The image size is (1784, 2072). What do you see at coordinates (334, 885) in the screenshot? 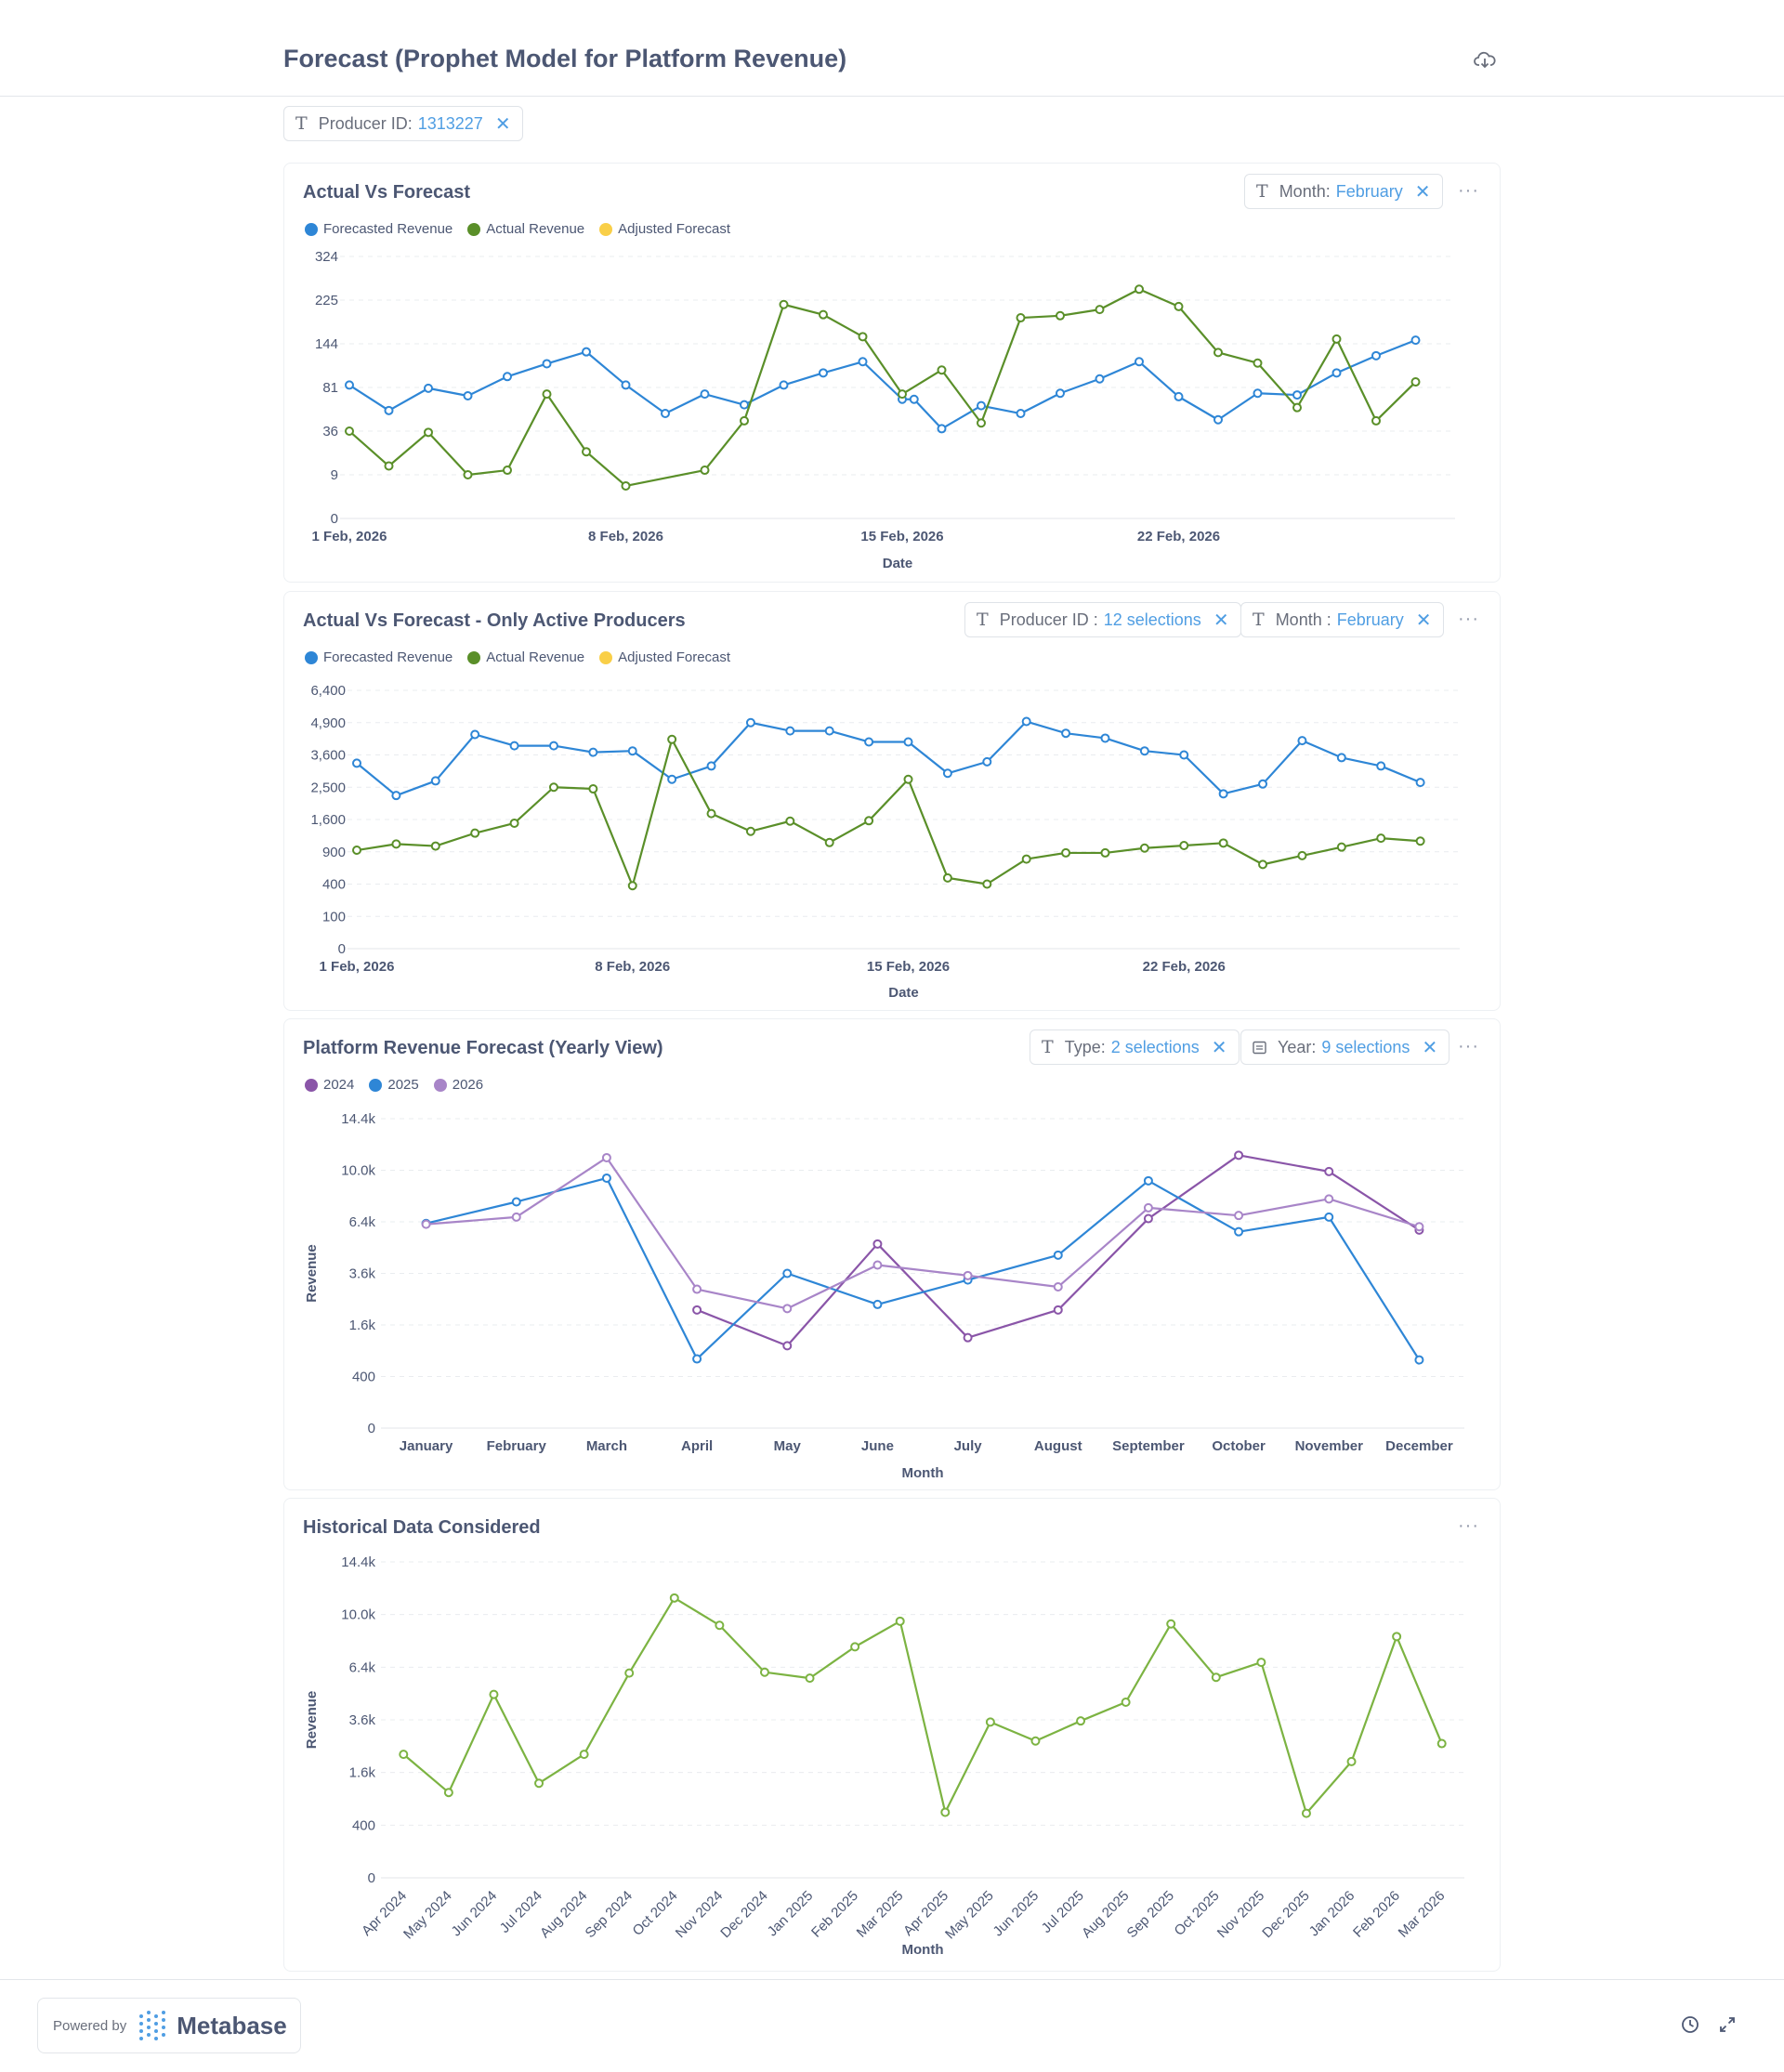
I see `y-tick-label: 400` at bounding box center [334, 885].